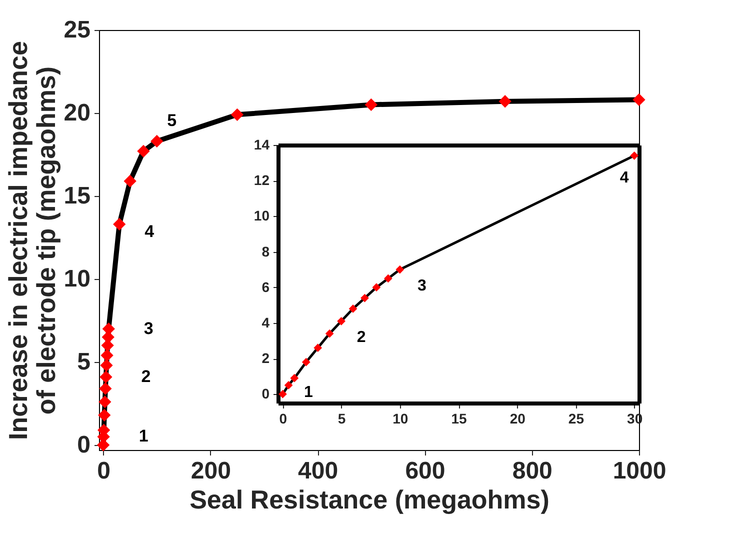 This screenshot has height=542, width=735. What do you see at coordinates (266, 286) in the screenshot?
I see `y-tick-label: 6` at bounding box center [266, 286].